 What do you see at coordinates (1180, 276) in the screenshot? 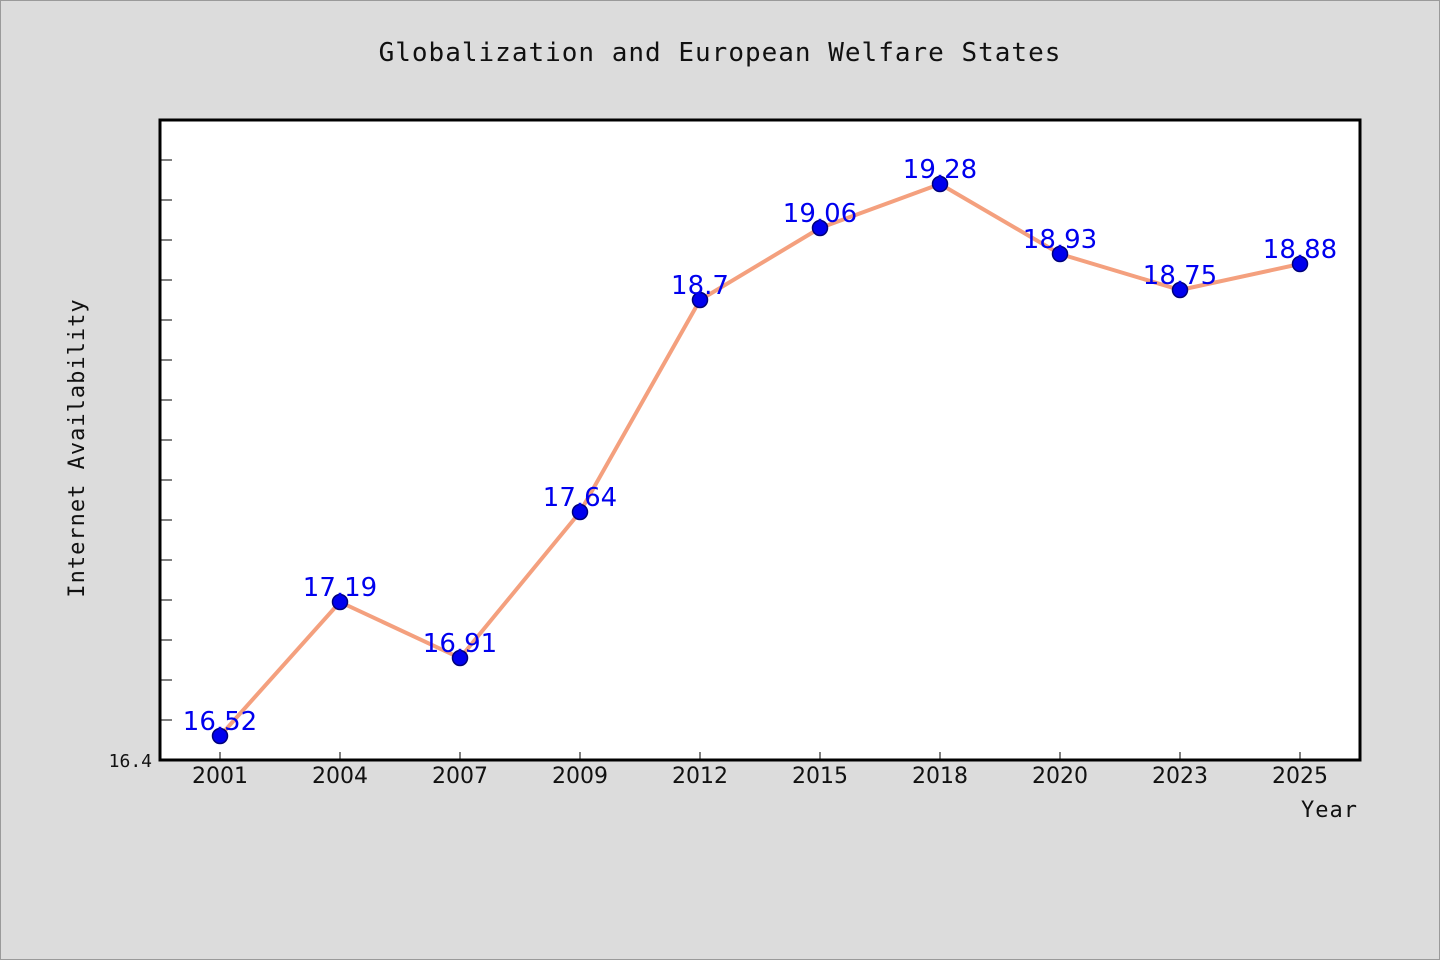
I see `data-label: 18.75` at bounding box center [1180, 276].